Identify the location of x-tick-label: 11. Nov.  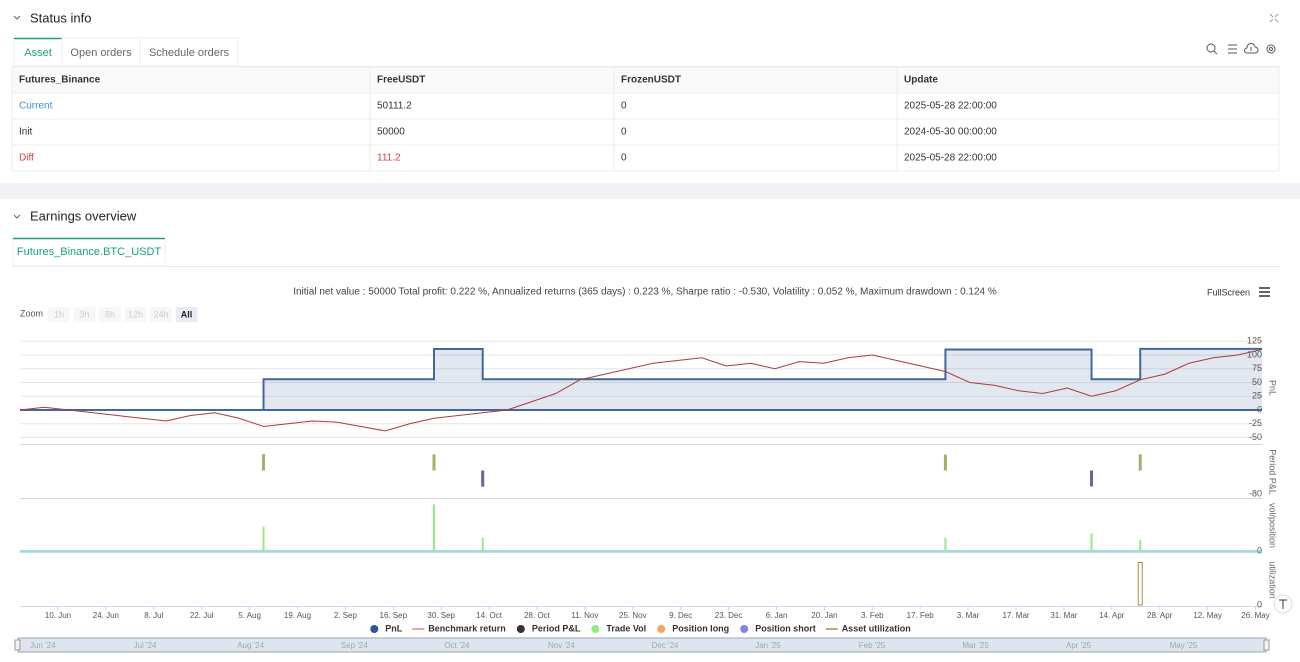
(584, 615).